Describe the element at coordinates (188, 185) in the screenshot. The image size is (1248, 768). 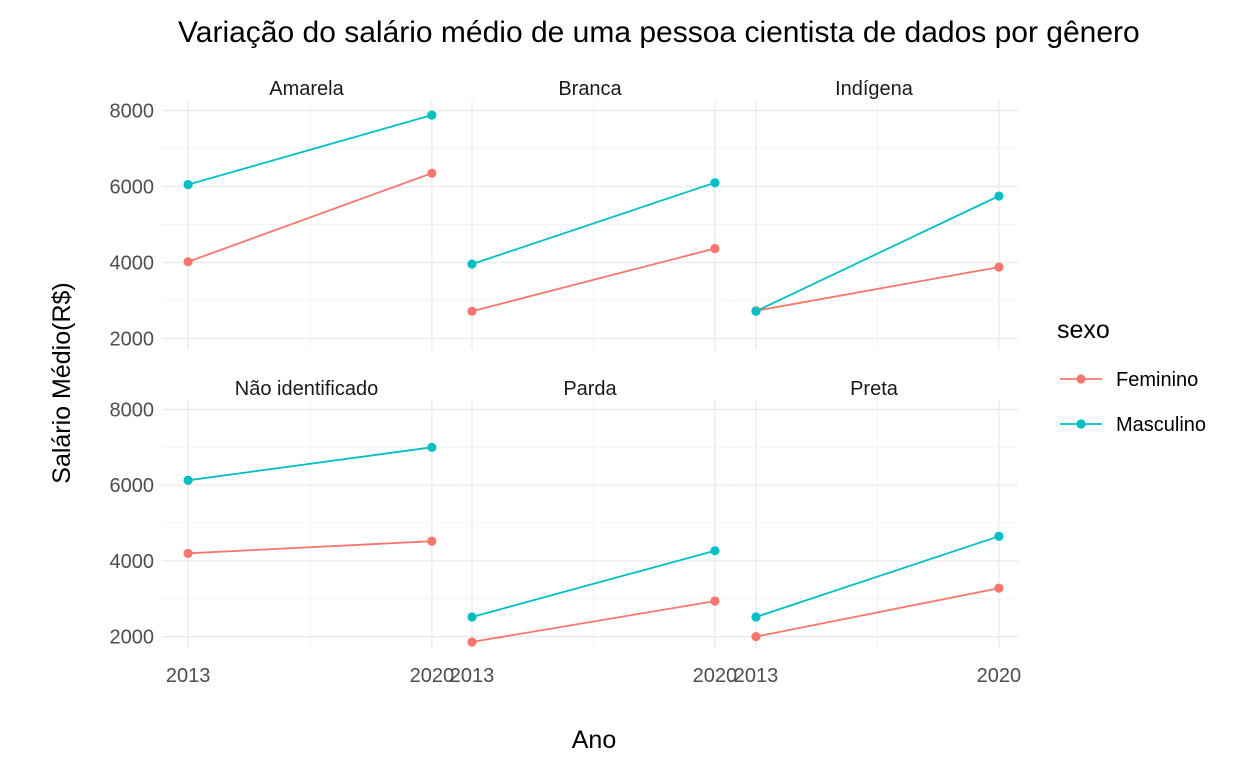
I see `point-masculino-amarela-2013` at that location.